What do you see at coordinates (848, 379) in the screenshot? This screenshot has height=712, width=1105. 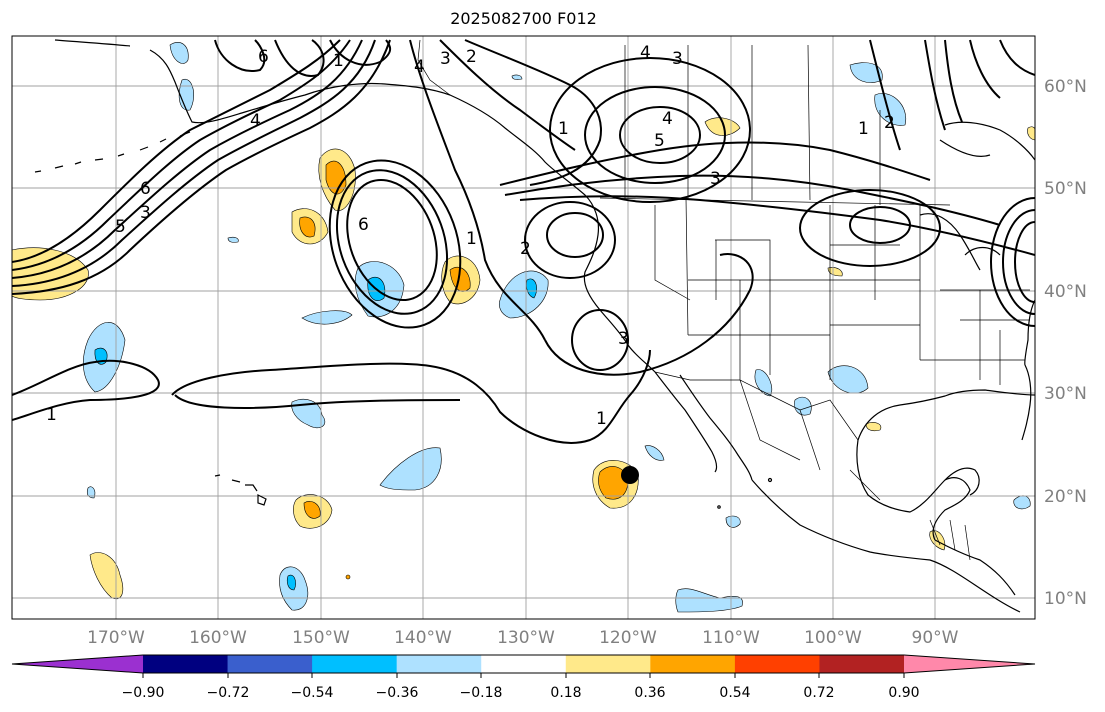 I see `shade-blue-q` at bounding box center [848, 379].